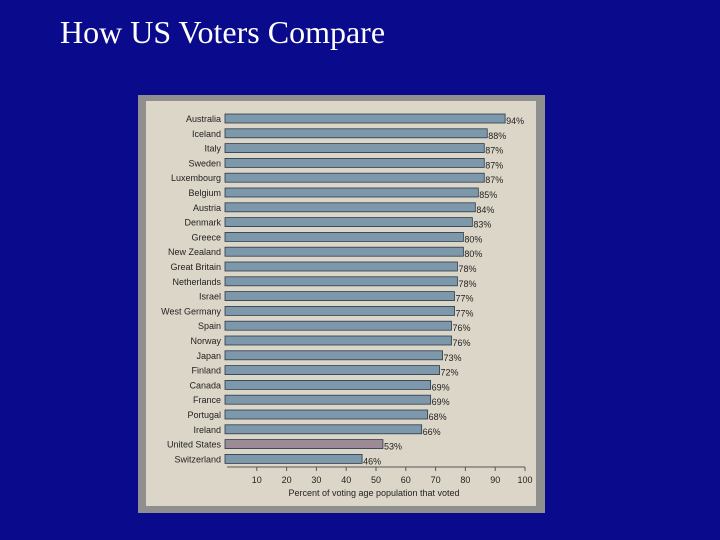  I want to click on value-label: 68%, so click(438, 417).